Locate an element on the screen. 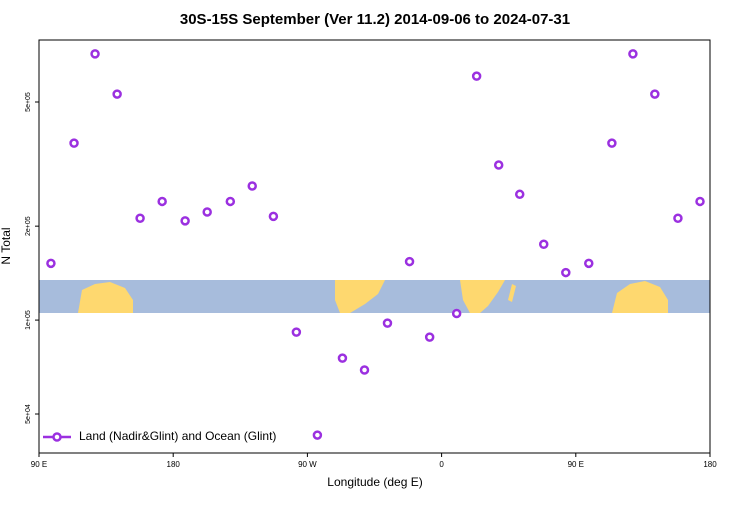  y-tick-label: 2e+05 is located at coordinates (28, 226).